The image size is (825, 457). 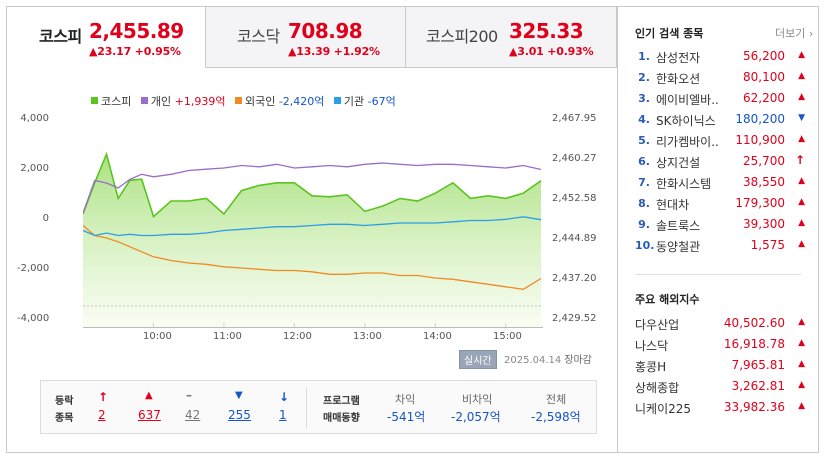 I want to click on overseas-index-name: 니케이225, so click(x=663, y=409).